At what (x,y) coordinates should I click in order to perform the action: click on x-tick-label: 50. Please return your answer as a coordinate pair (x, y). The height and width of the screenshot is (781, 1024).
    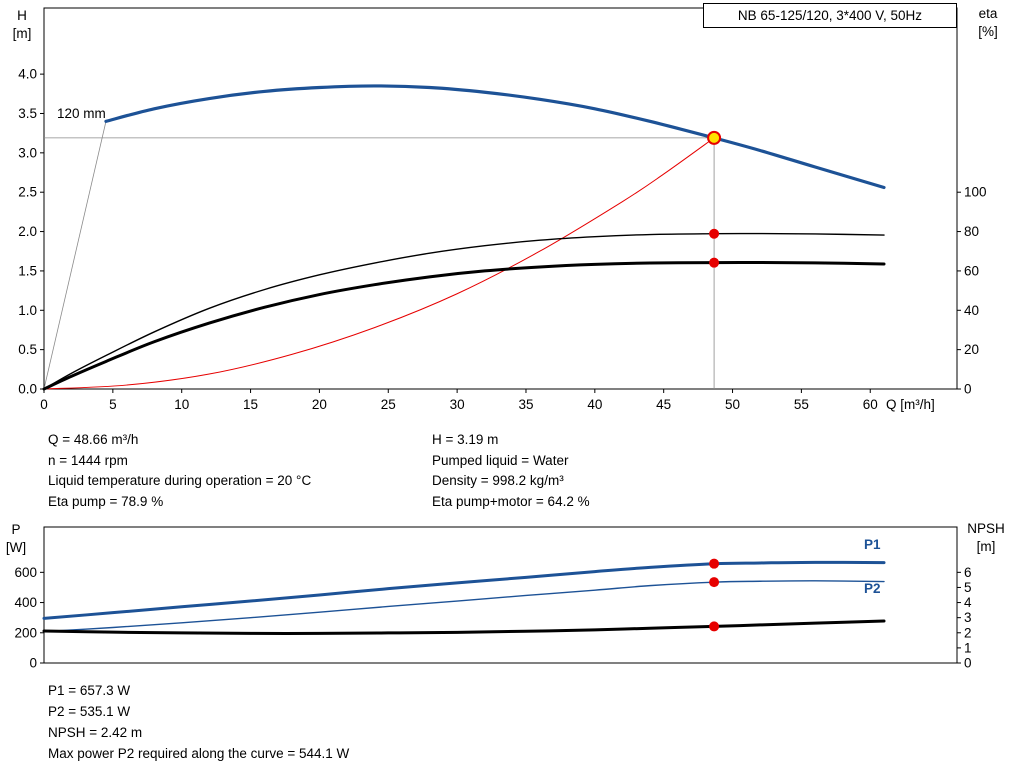
    Looking at the image, I should click on (732, 404).